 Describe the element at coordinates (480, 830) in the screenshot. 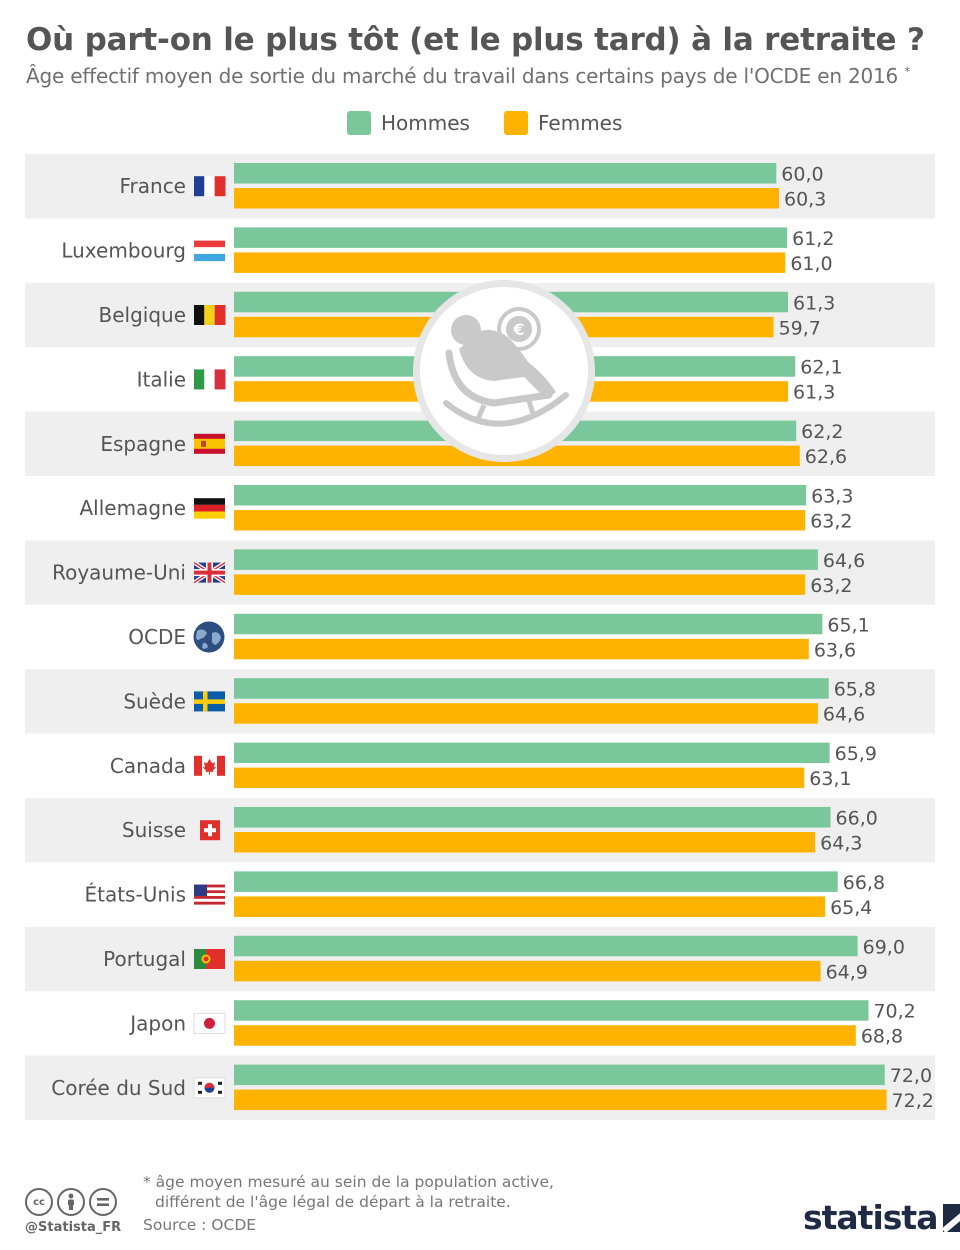

I see `chart-row: Suisse 66,0 64,3` at that location.